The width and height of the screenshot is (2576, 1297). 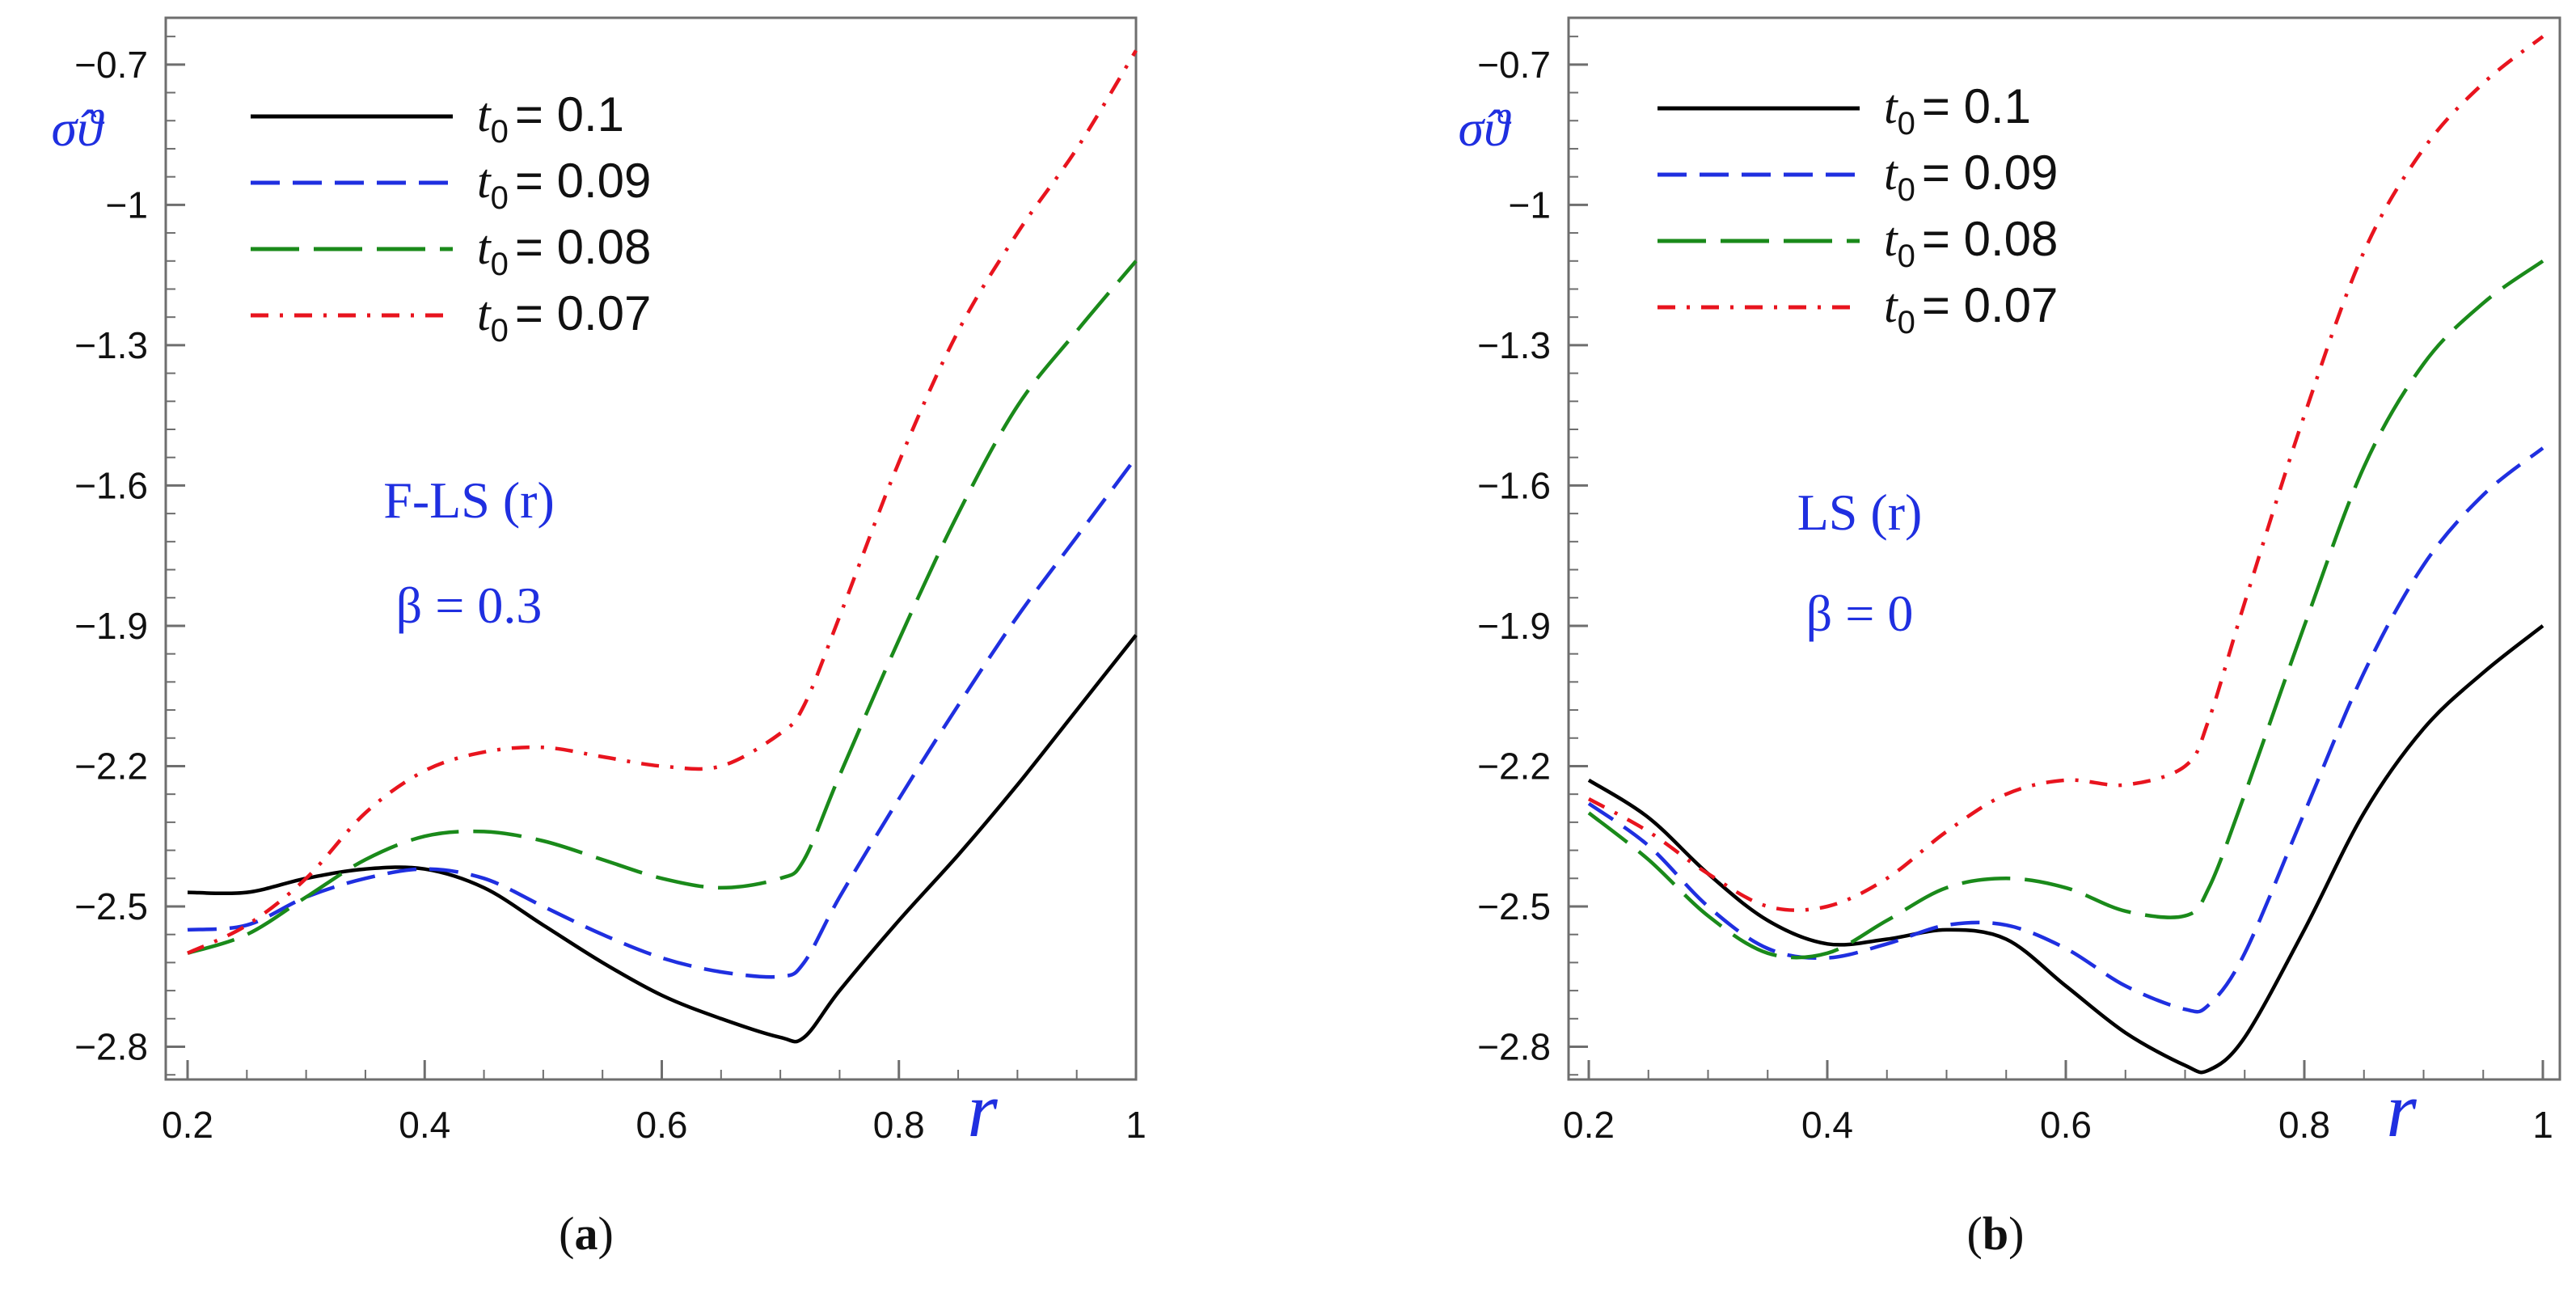 I want to click on beta-annotation: β = 0, so click(x=1860, y=613).